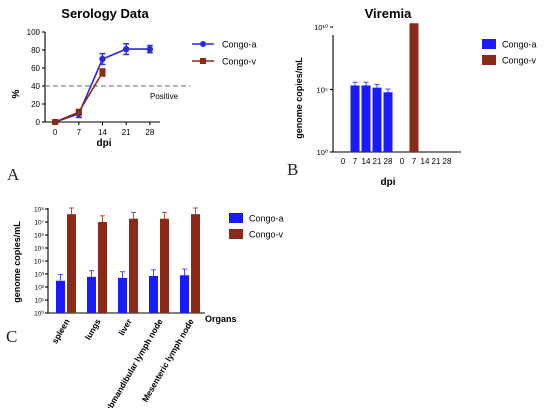  I want to click on y-tick-label: 10⁶, so click(39, 236).